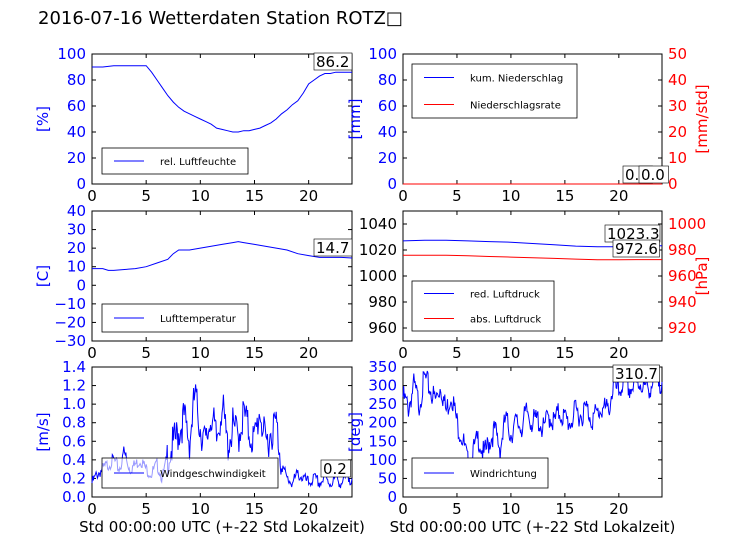 This screenshot has width=736, height=552. Describe the element at coordinates (76, 267) in the screenshot. I see `y-tick-label: 10` at that location.